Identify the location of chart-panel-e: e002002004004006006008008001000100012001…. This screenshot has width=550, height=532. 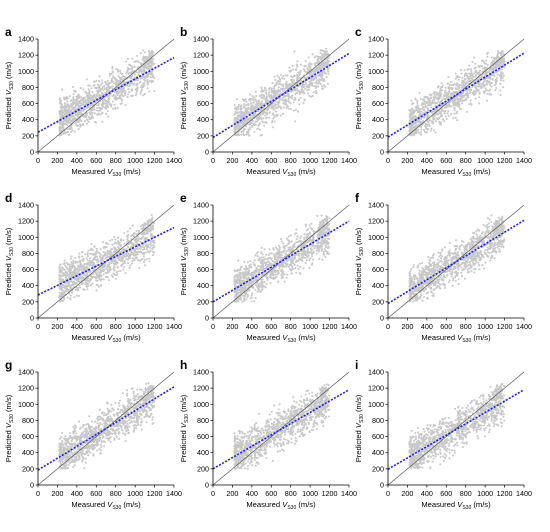
(268, 267).